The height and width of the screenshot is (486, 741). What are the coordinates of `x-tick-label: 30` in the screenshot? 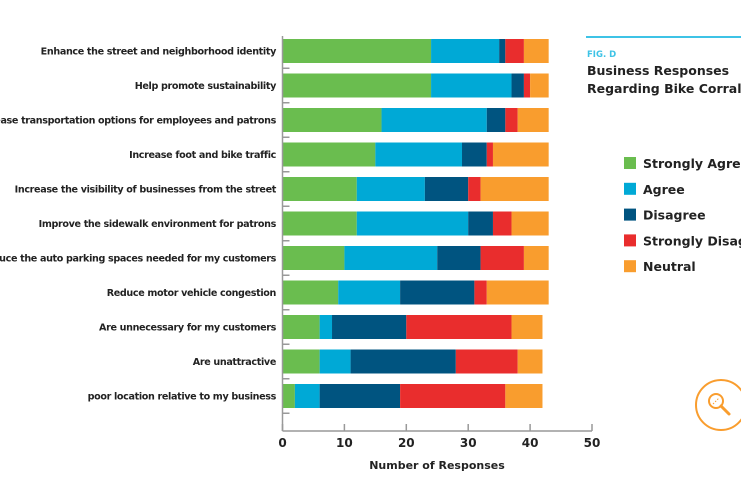 It's located at (468, 443).